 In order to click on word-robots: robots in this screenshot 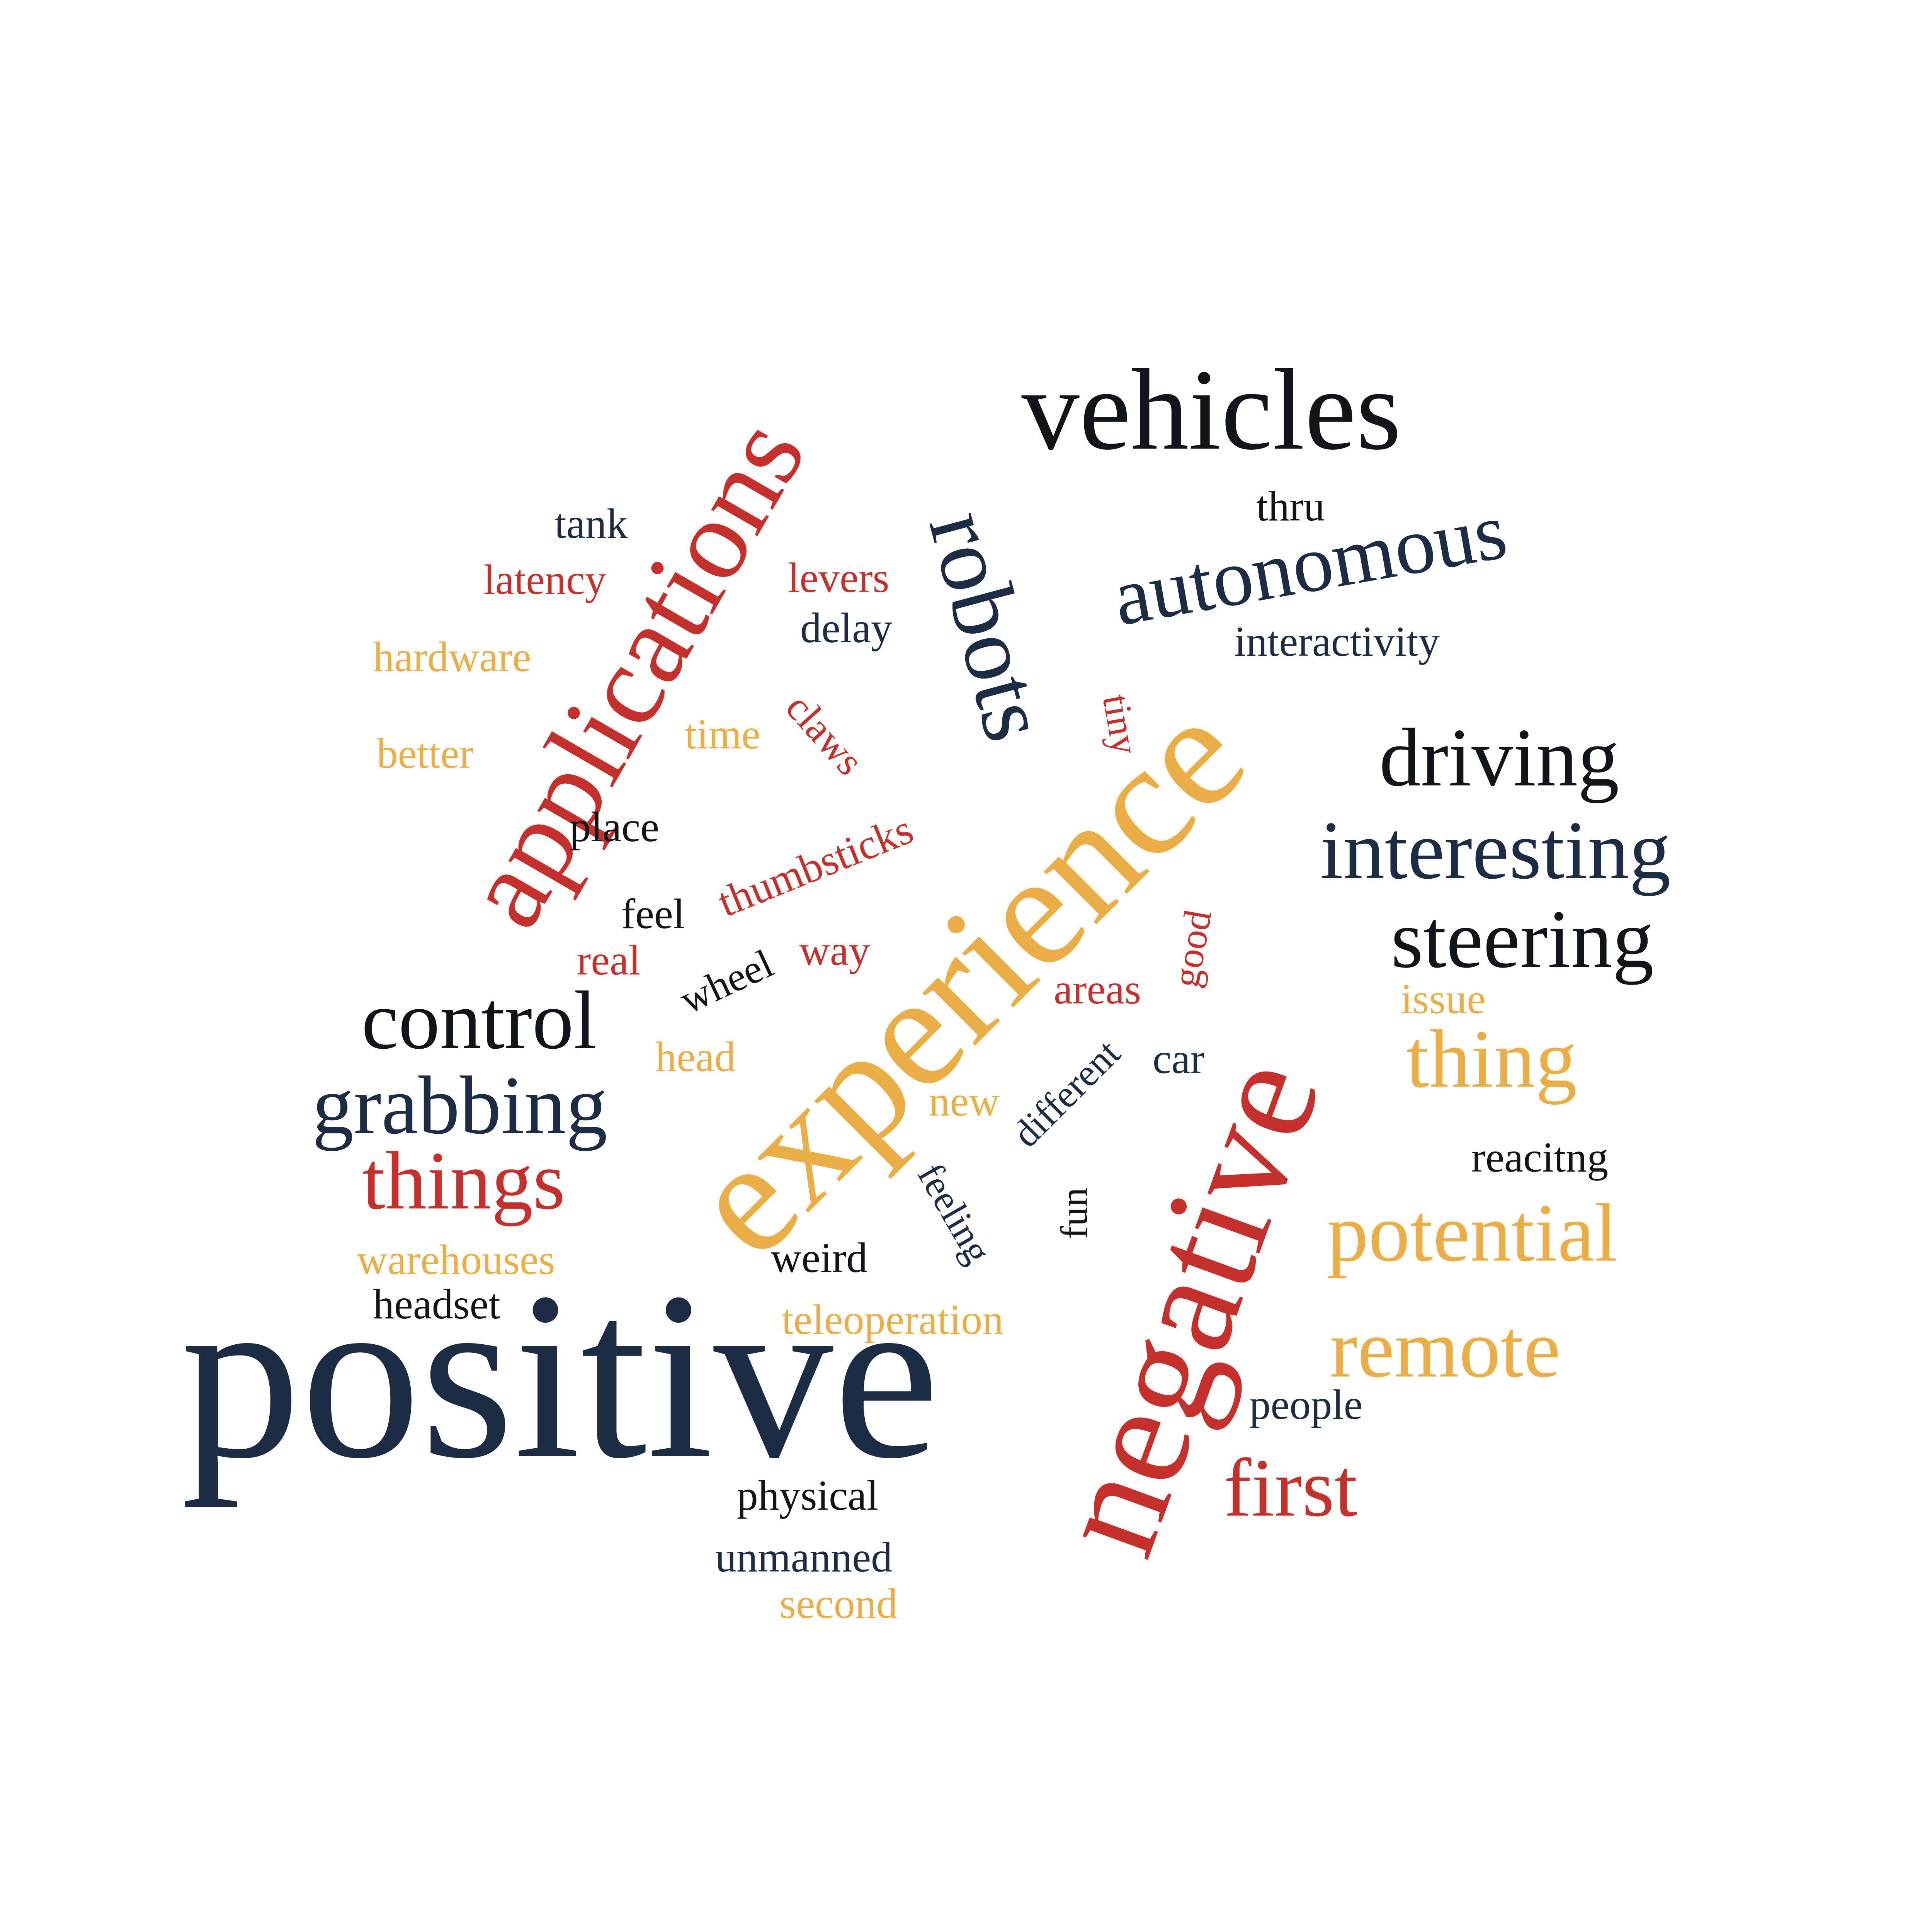, I will do `click(989, 626)`.